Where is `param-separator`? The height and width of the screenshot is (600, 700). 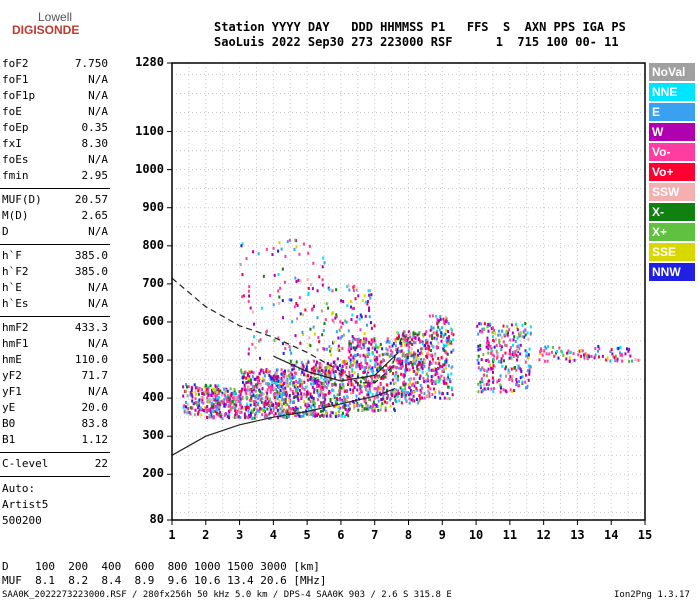
param-separator is located at coordinates (55, 244).